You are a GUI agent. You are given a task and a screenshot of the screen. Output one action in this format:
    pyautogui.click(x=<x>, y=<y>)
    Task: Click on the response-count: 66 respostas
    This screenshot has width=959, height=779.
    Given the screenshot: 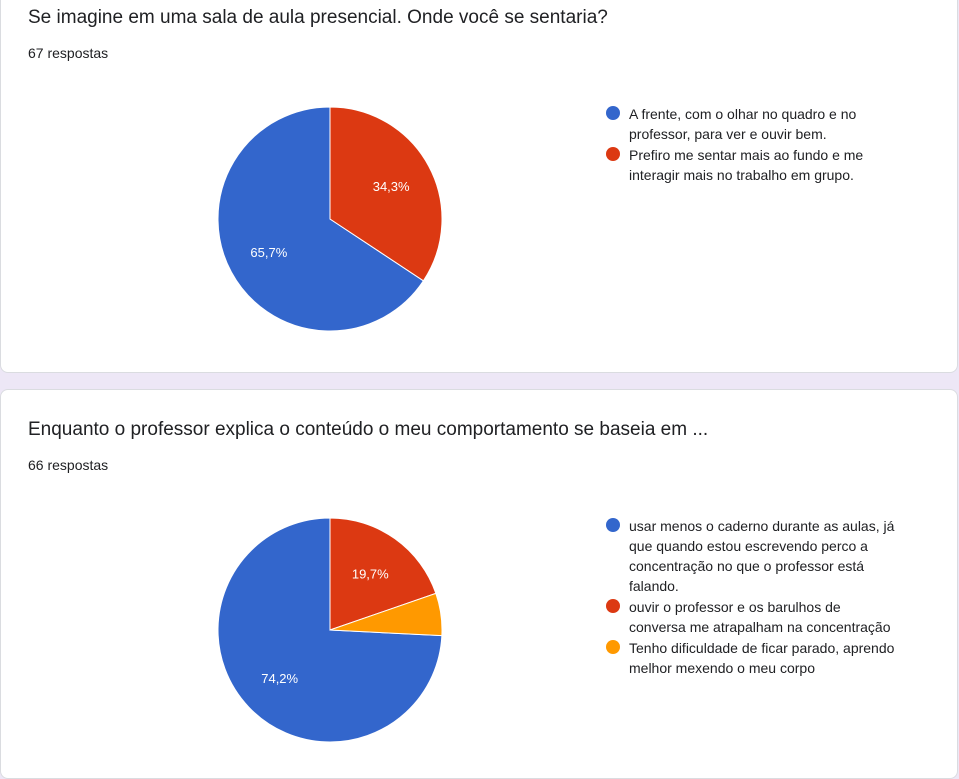 What is the action you would take?
    pyautogui.click(x=68, y=465)
    